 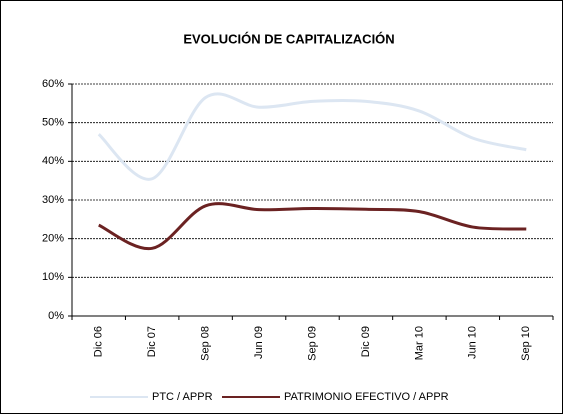 I want to click on y-tick-label: 0%, so click(x=56, y=316).